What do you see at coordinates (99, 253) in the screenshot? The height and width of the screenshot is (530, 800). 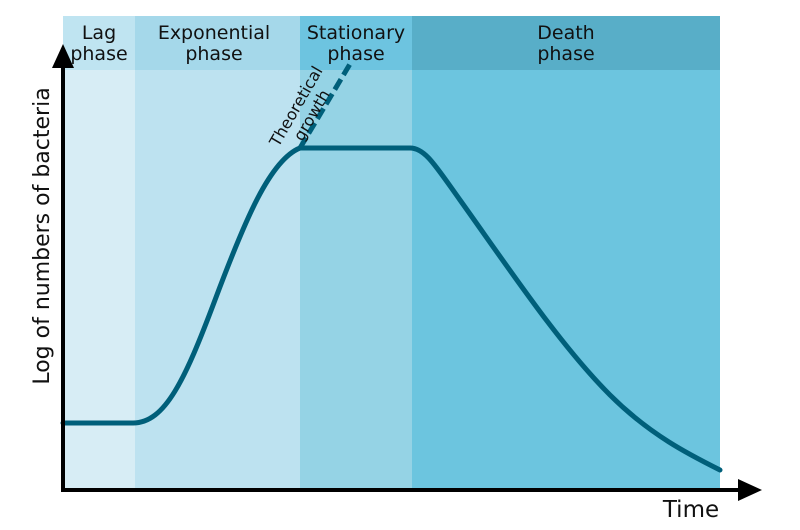 I see `lag-band` at bounding box center [99, 253].